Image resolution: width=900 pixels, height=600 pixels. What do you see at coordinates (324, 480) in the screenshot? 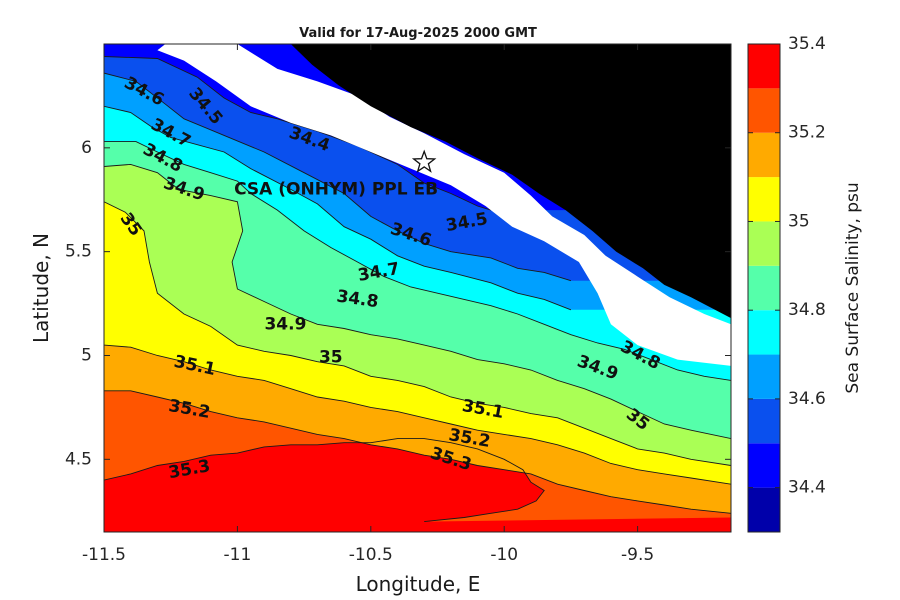
I see `contour-line-35.3` at bounding box center [324, 480].